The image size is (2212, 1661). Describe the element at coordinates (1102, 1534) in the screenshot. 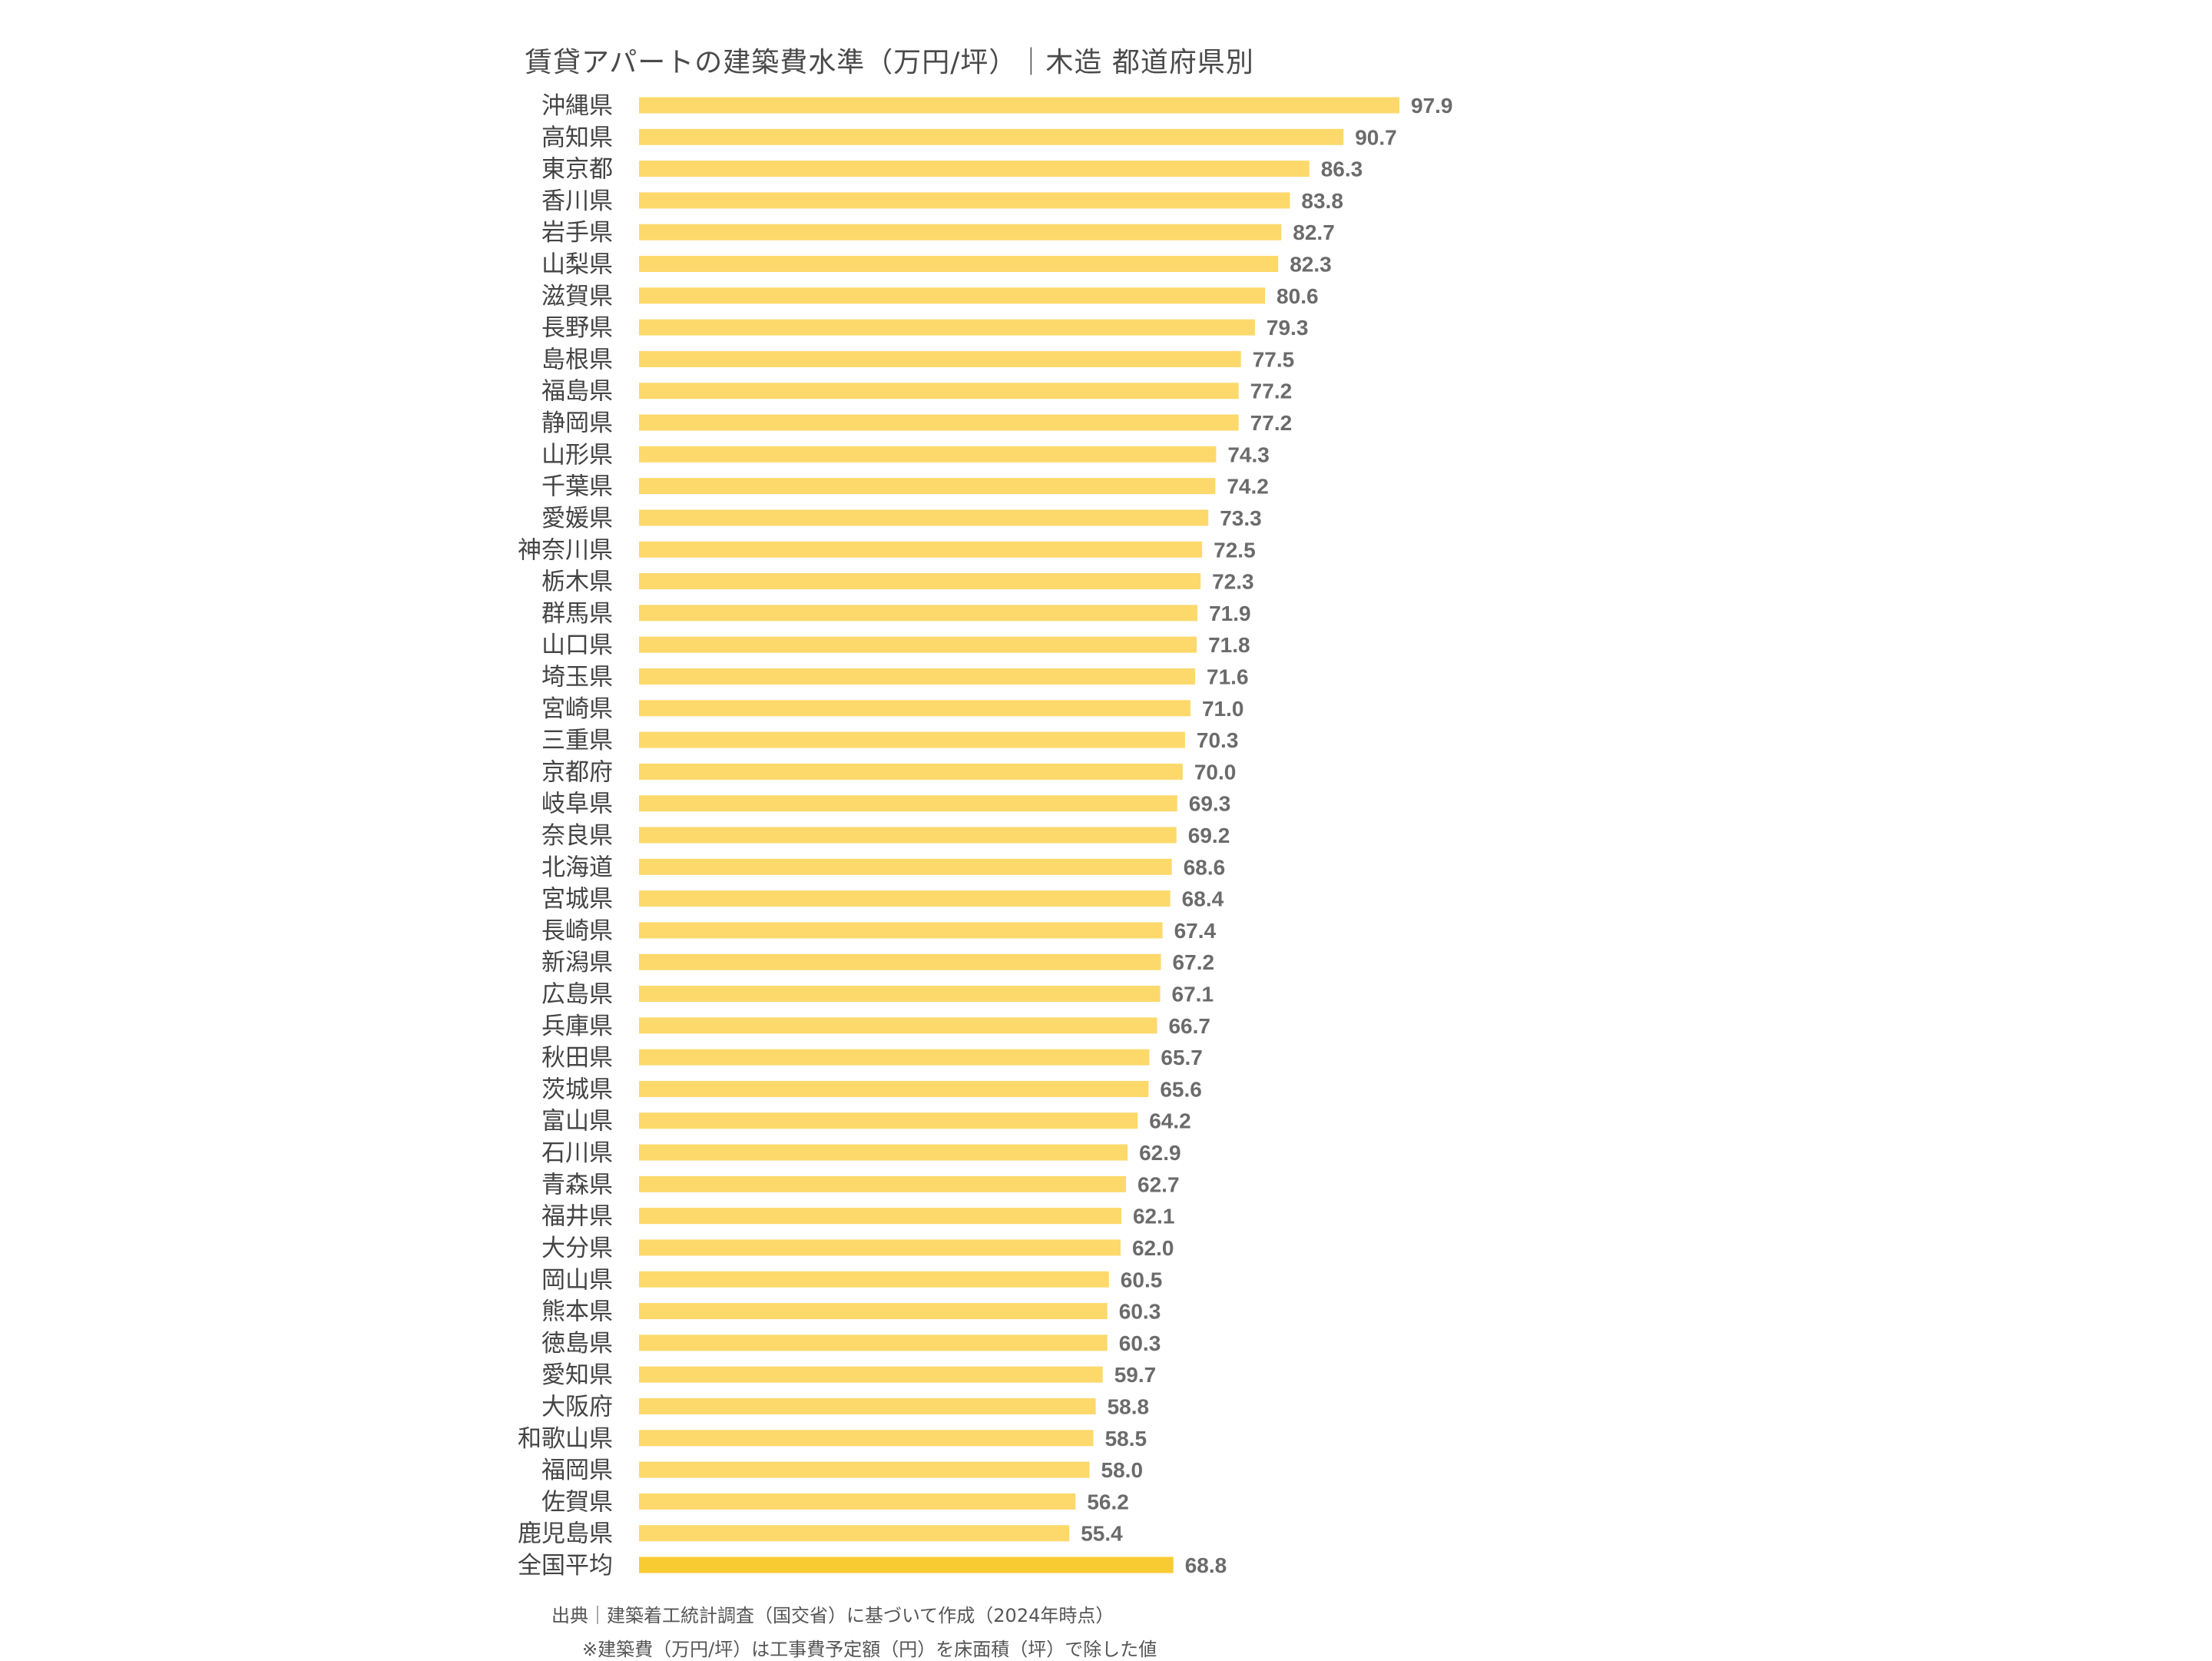

I see `value-label: 55.4` at that location.